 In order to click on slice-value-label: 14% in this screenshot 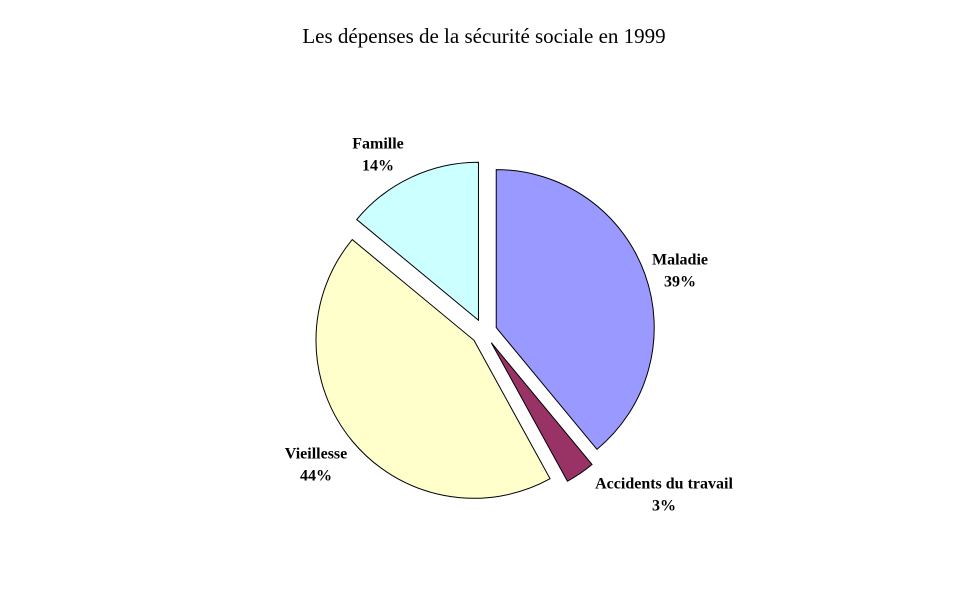, I will do `click(378, 166)`.